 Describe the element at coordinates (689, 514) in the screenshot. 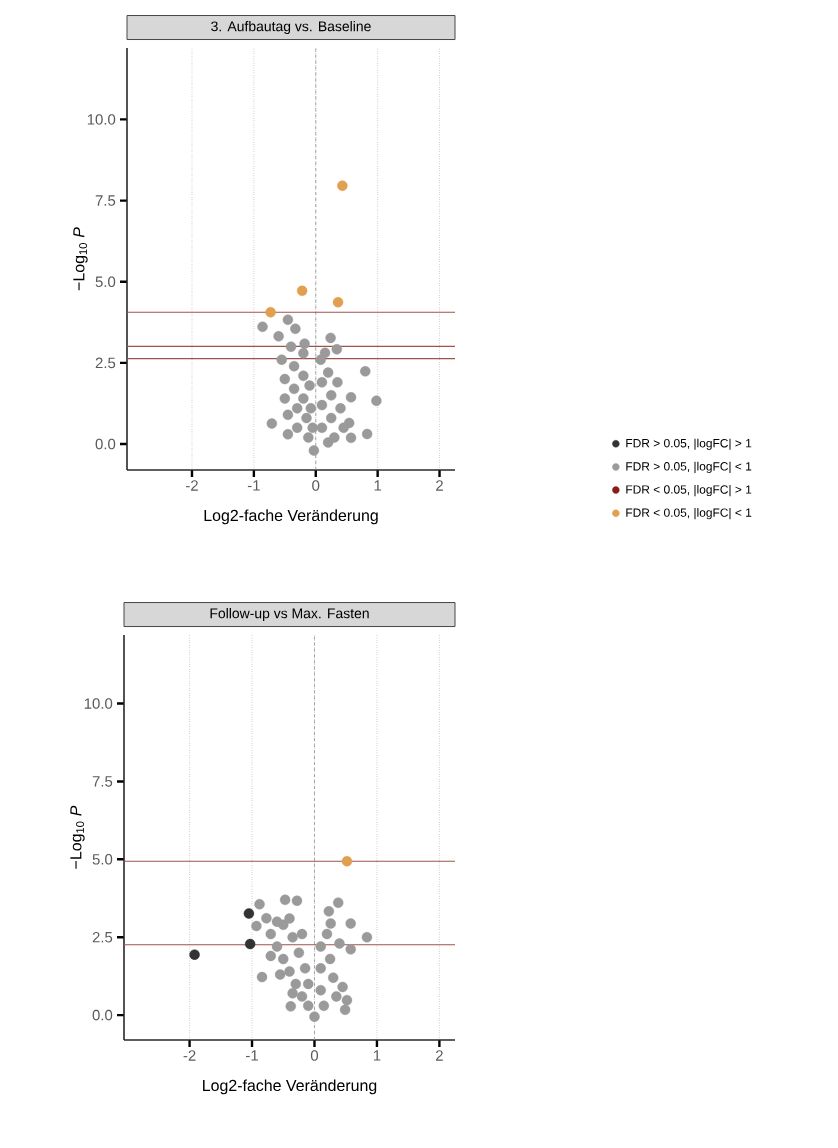

I see `legend-label: FDR < 0.05, |logFC| < 1` at that location.